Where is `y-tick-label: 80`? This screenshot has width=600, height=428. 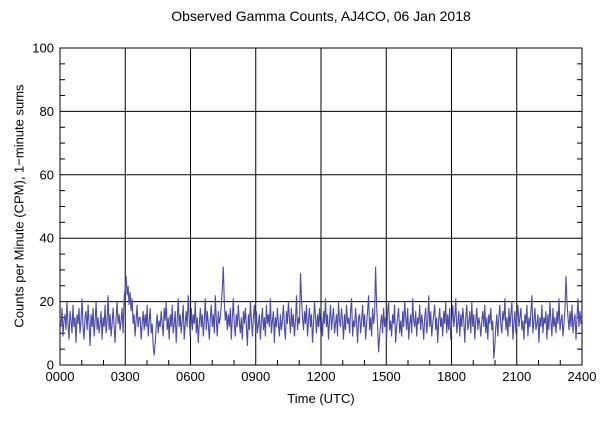
y-tick-label: 80 is located at coordinates (47, 111).